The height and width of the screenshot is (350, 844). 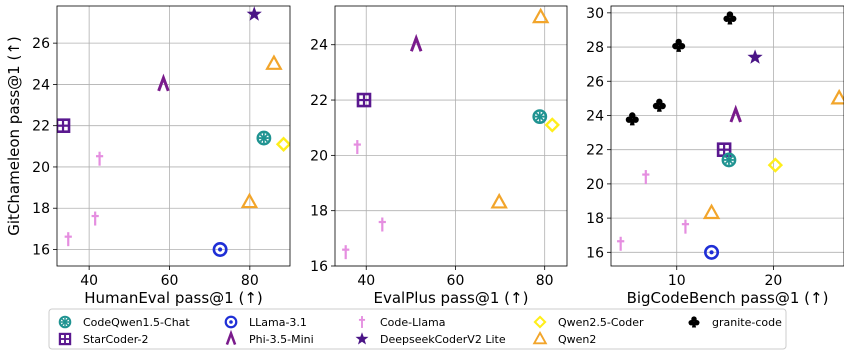 I want to click on legend-label: DeepseekCoderV2 Lite, so click(x=443, y=339).